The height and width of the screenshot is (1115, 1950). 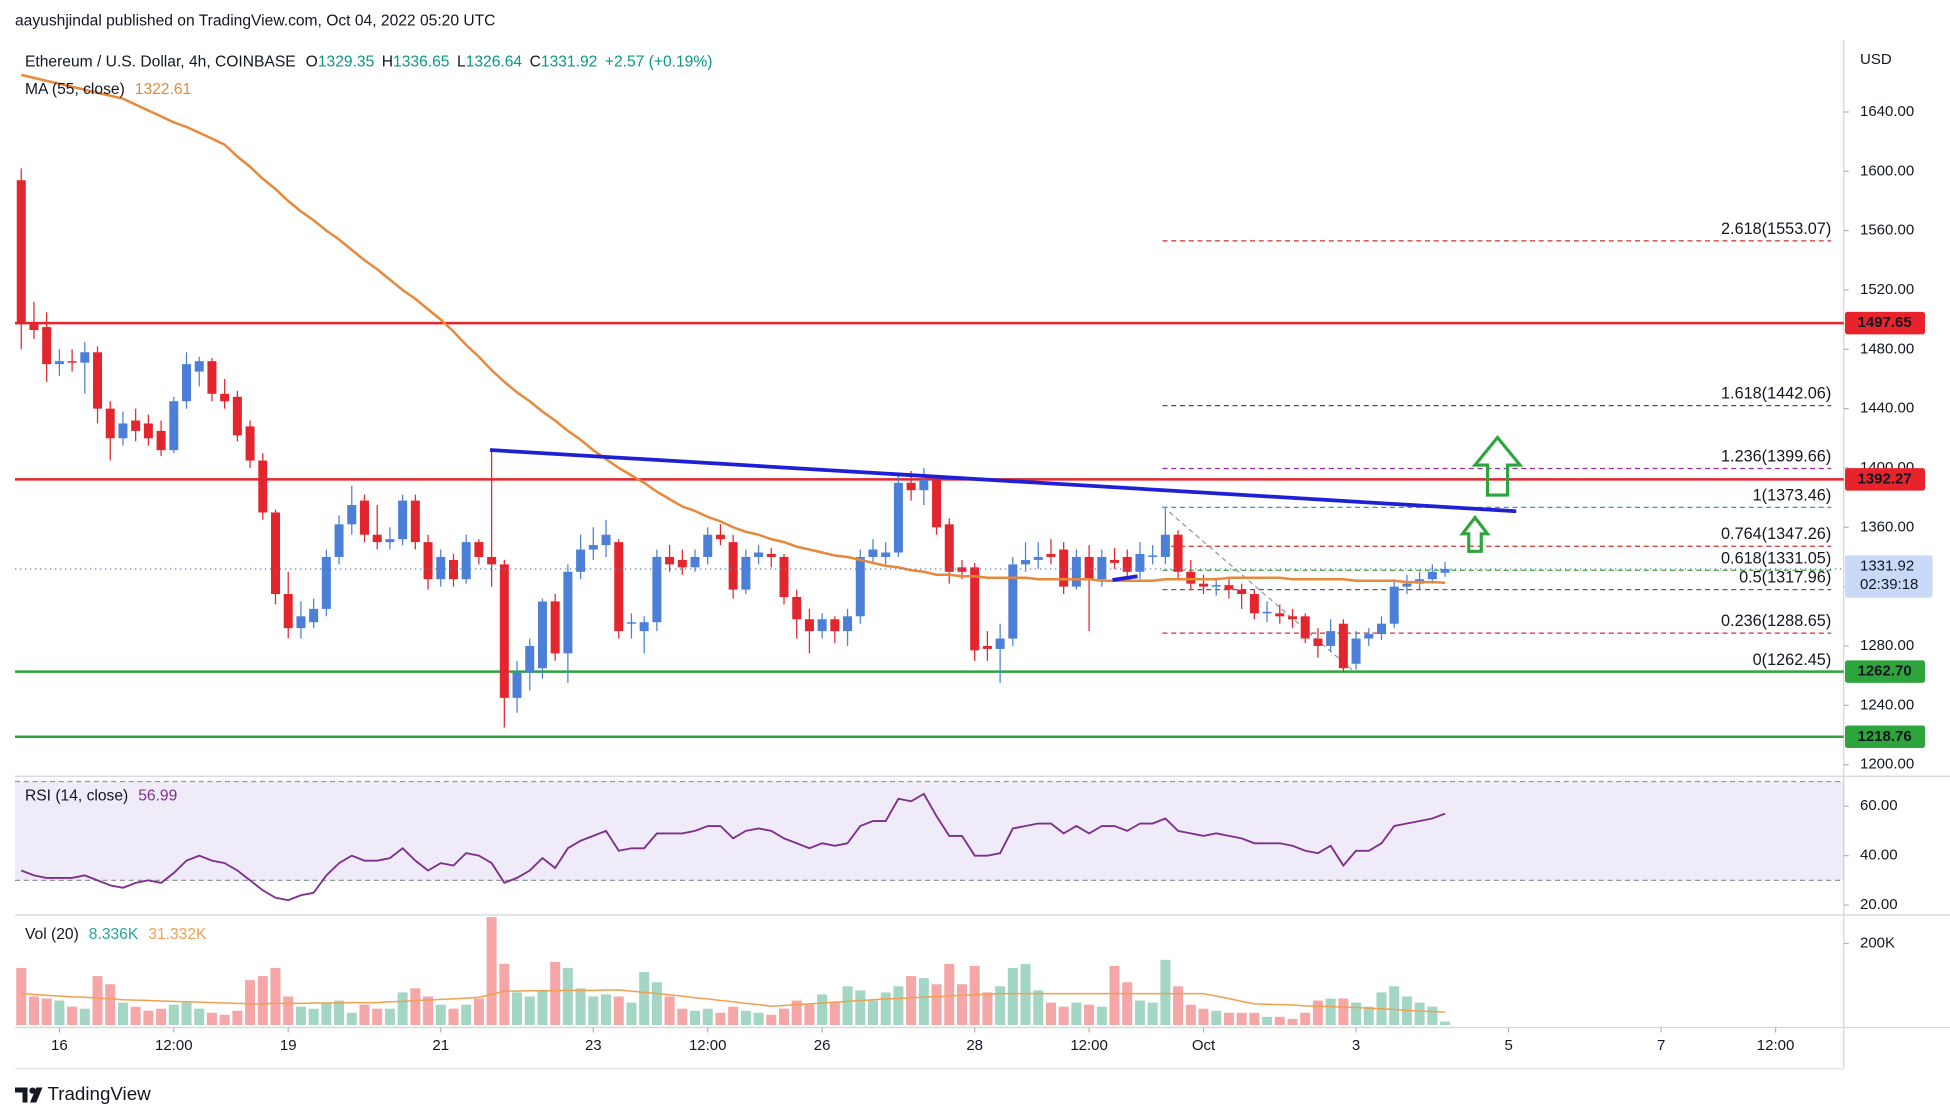 I want to click on ma-legend-name: MA (55, close), so click(x=75, y=89).